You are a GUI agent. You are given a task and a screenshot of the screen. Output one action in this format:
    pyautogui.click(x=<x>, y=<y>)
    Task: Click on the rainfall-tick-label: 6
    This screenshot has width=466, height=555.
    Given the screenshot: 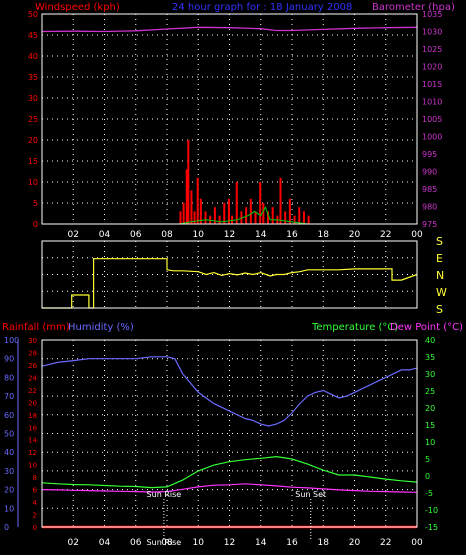 What is the action you would take?
    pyautogui.click(x=35, y=491)
    